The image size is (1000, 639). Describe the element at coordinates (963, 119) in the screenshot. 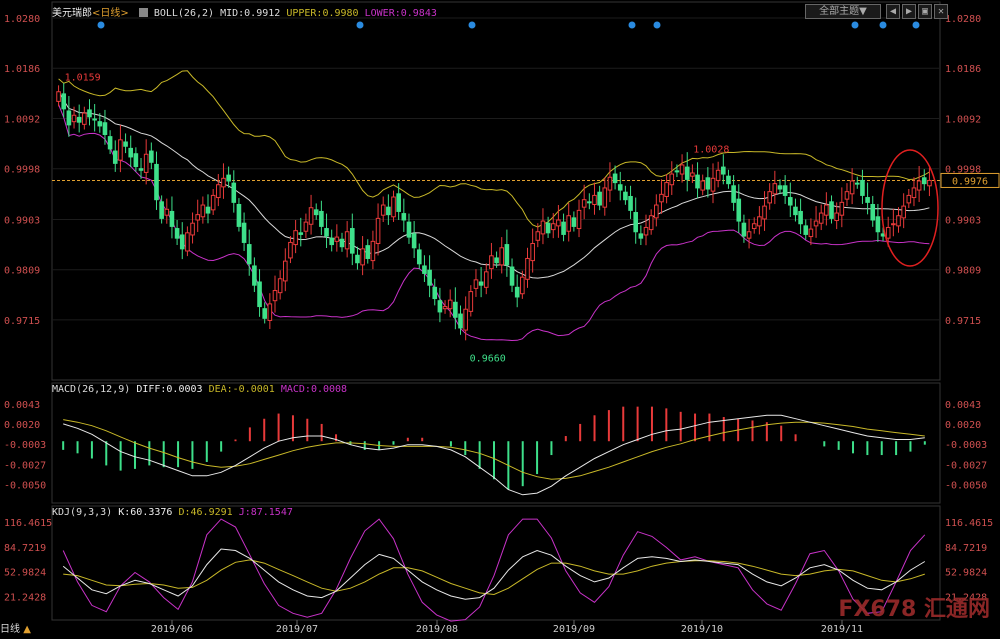

I see `y-tick-label-right: 1.0092` at that location.